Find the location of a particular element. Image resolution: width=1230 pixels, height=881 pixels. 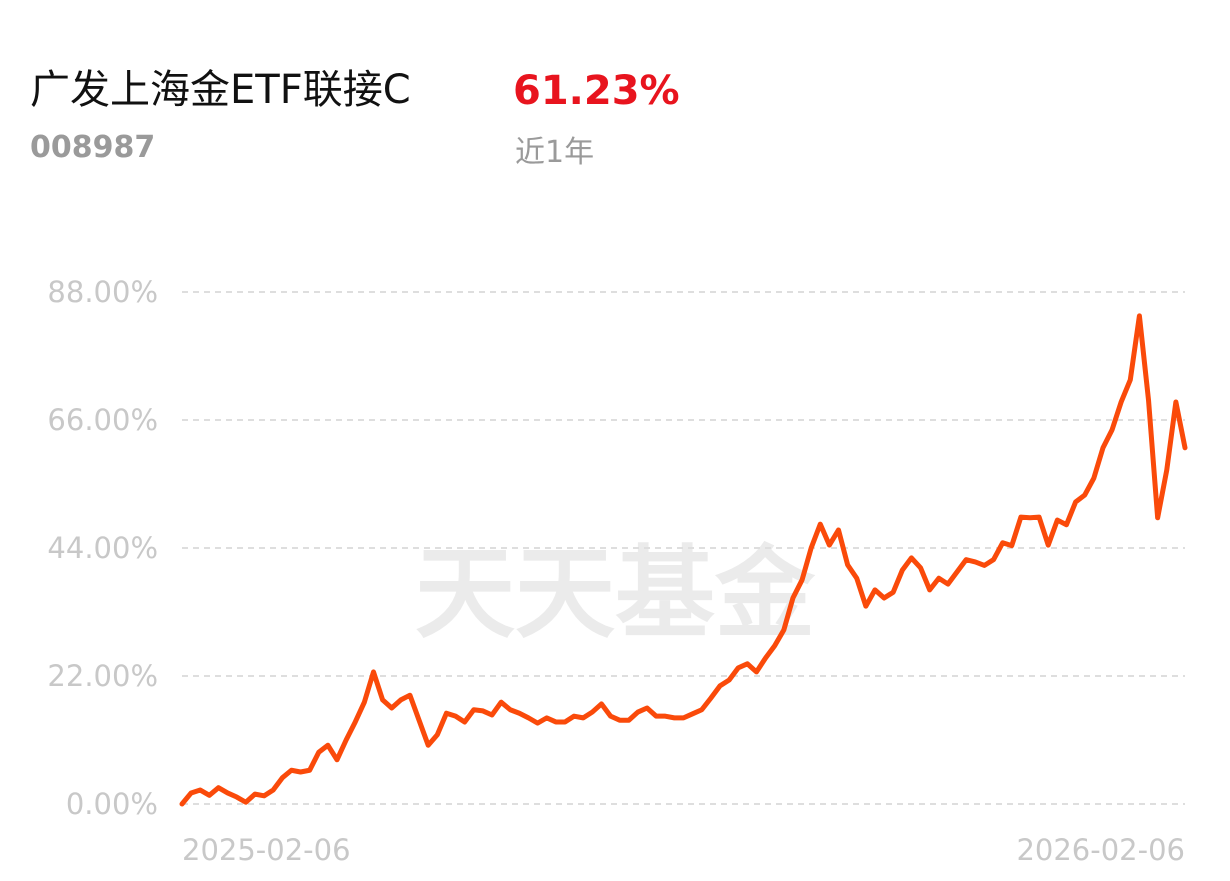

y-tick-label: 88.00% is located at coordinates (102, 292).